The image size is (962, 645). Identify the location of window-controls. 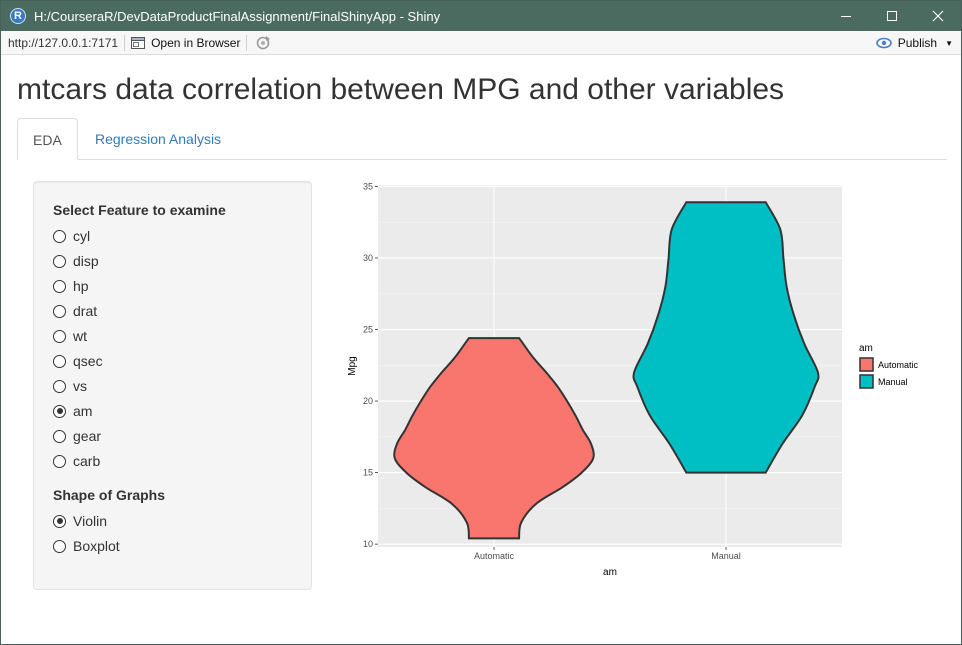
(892, 16).